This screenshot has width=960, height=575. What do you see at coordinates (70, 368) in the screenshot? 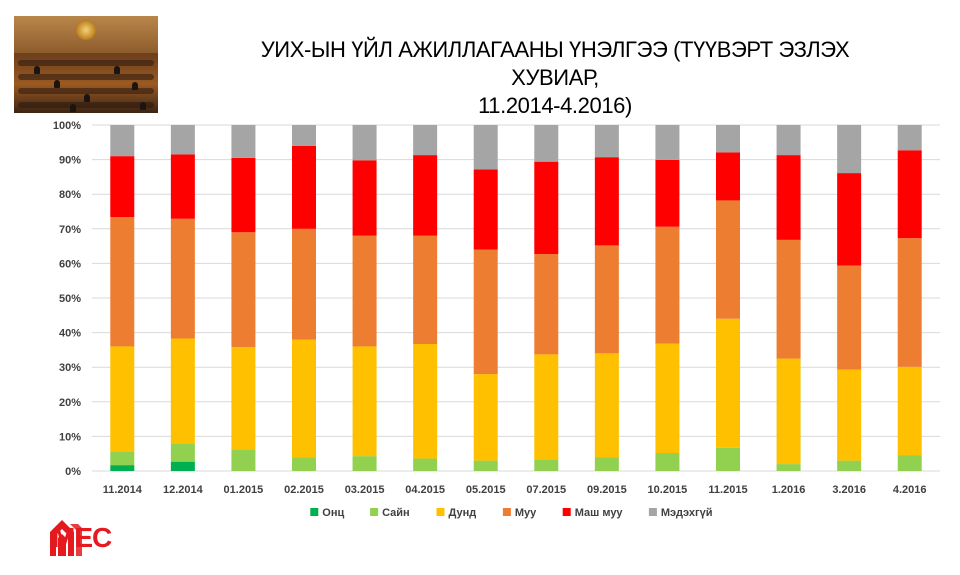
I see `y-tick-label: 30%` at bounding box center [70, 368].